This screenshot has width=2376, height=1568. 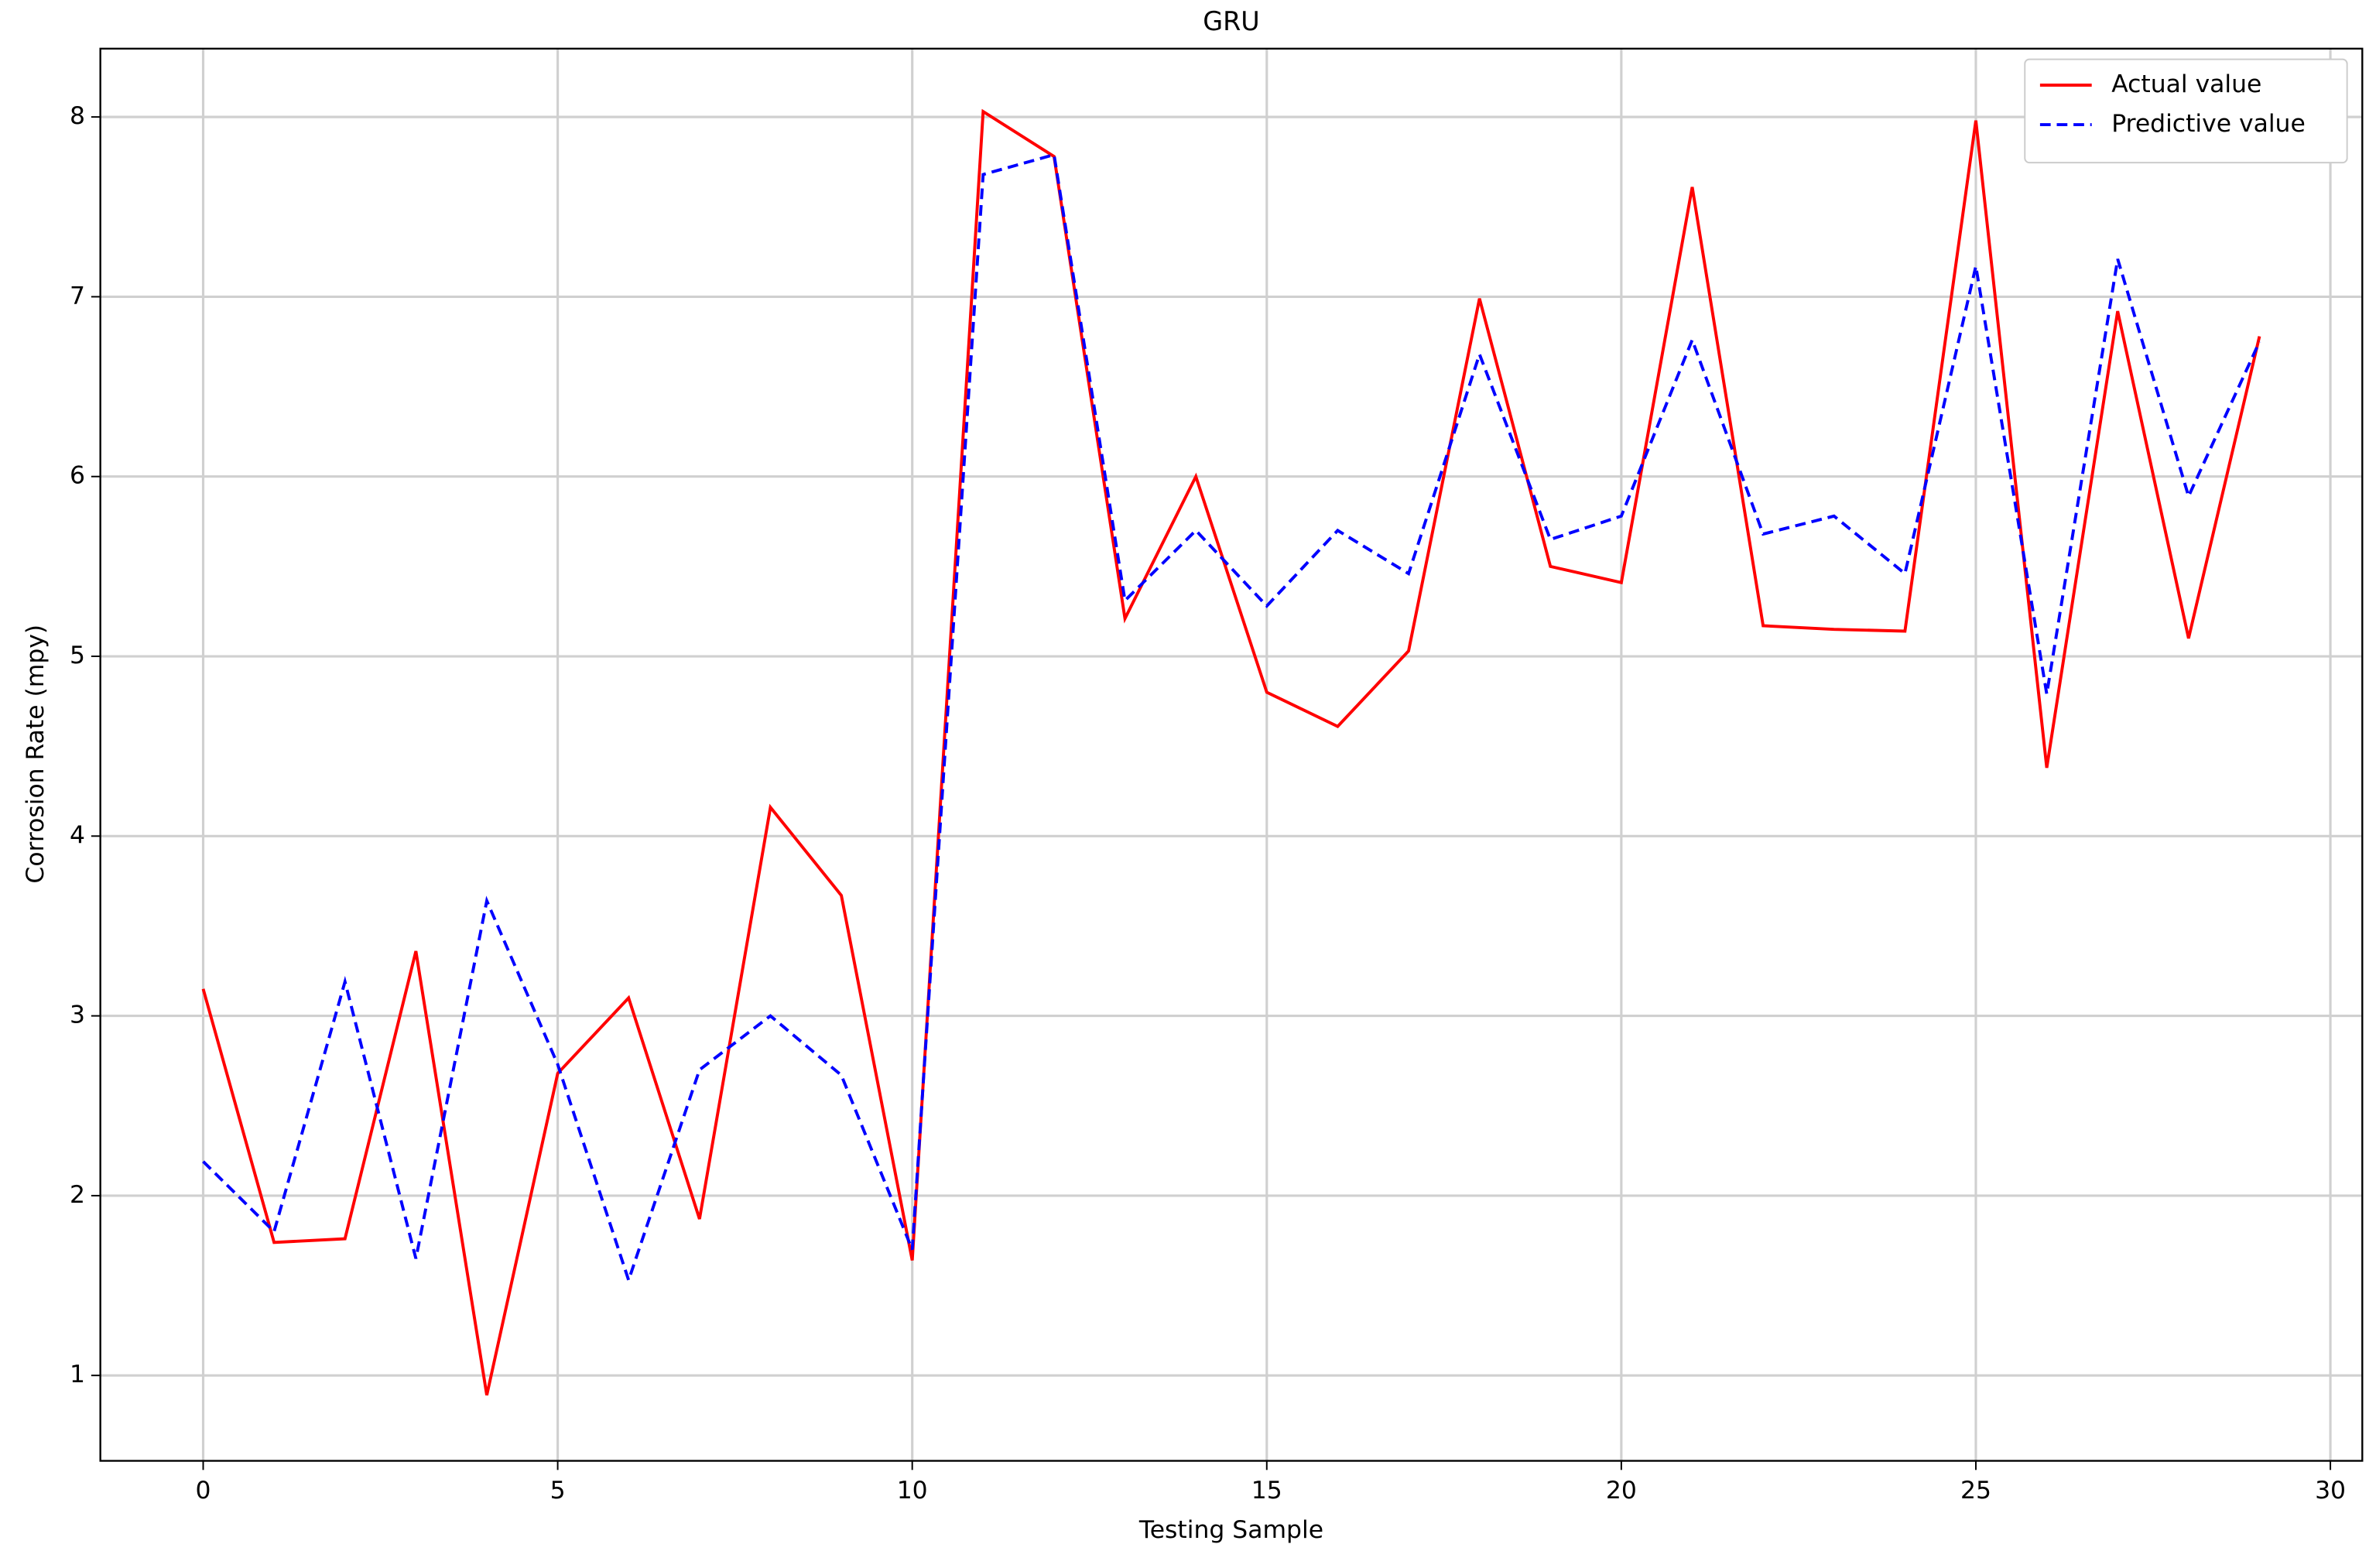 I want to click on legend-label: Predictive value, so click(x=2208, y=124).